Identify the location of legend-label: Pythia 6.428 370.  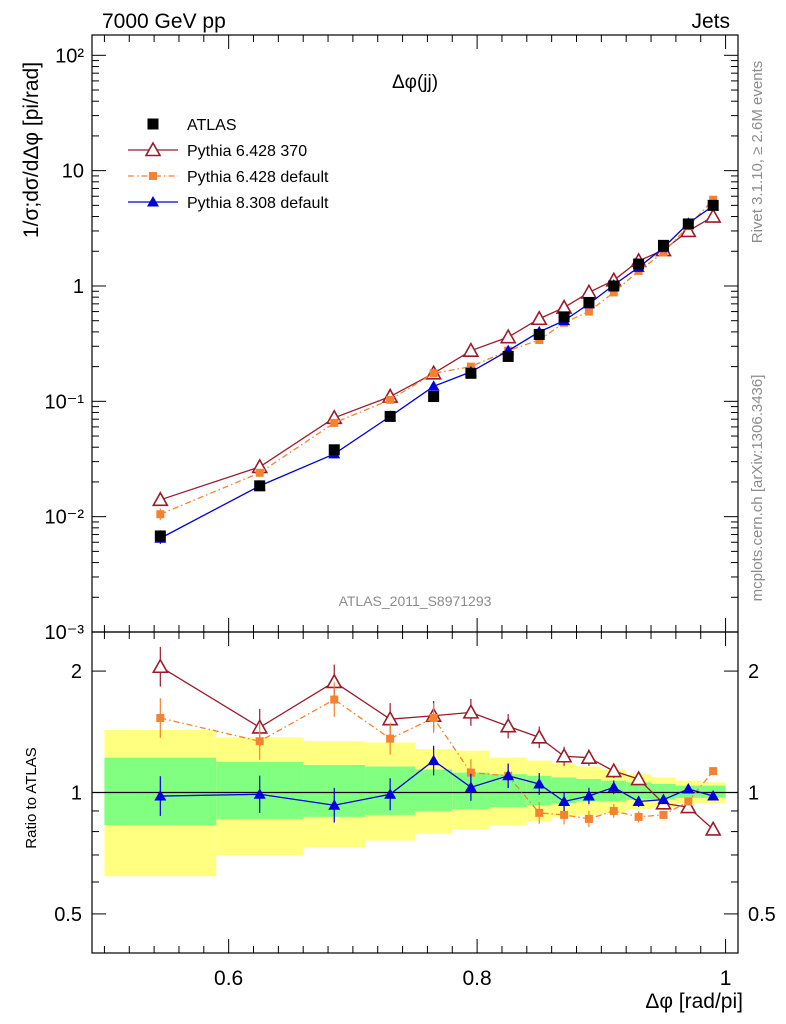
(247, 151).